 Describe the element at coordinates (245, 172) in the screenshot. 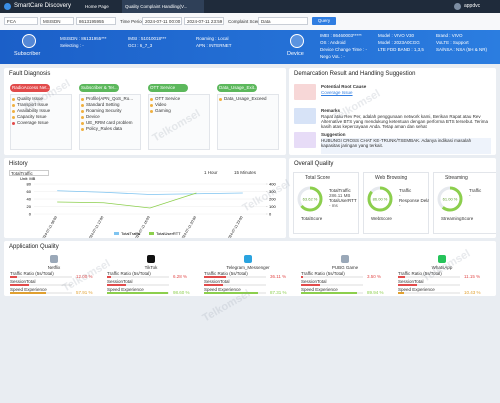

I see `period: 15 Minutes` at that location.